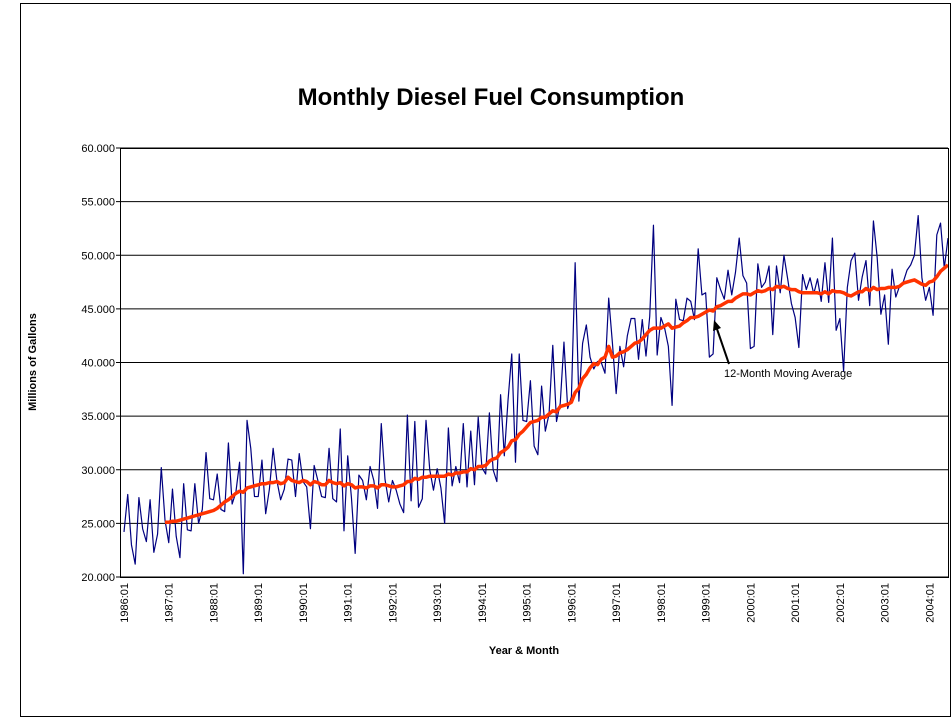  What do you see at coordinates (98, 203) in the screenshot?
I see `y-tick-label: 55.000` at bounding box center [98, 203].